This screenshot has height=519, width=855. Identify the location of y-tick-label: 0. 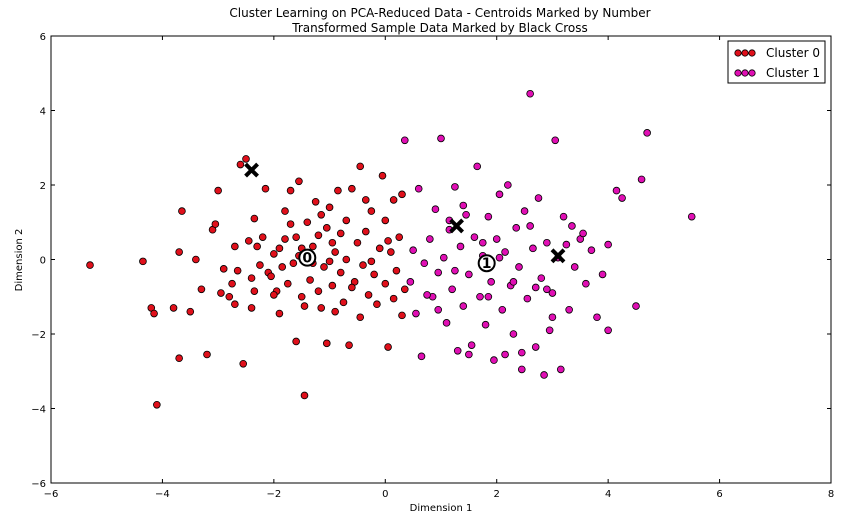
(43, 261).